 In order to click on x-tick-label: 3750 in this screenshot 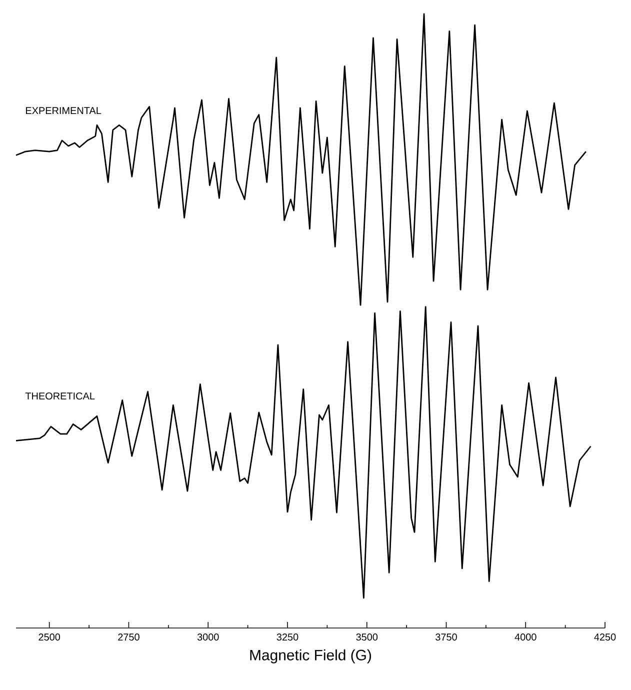, I will do `click(446, 637)`.